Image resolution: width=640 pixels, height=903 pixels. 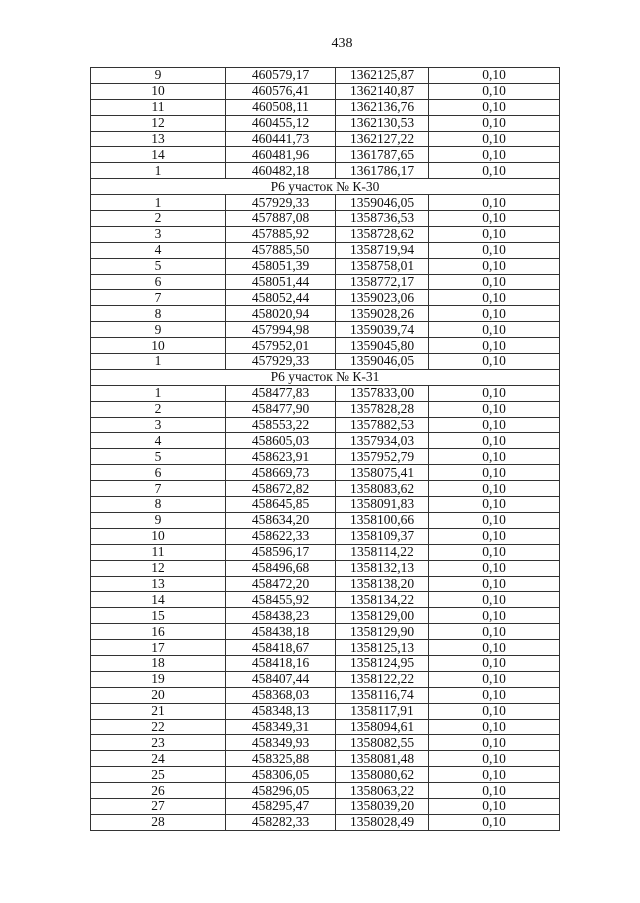 I want to click on table-row: 12 460455,12 1362130,53 0,10, so click(x=325, y=123).